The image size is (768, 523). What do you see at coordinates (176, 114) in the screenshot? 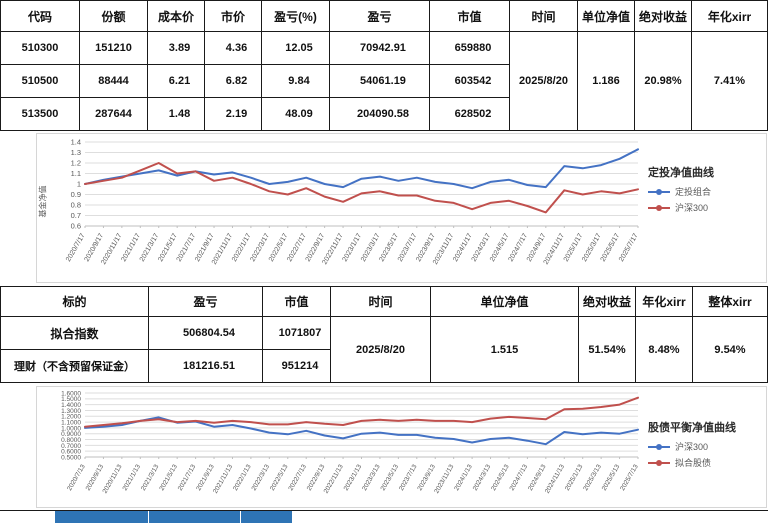
I see `cell-cost-price: 1.48` at bounding box center [176, 114].